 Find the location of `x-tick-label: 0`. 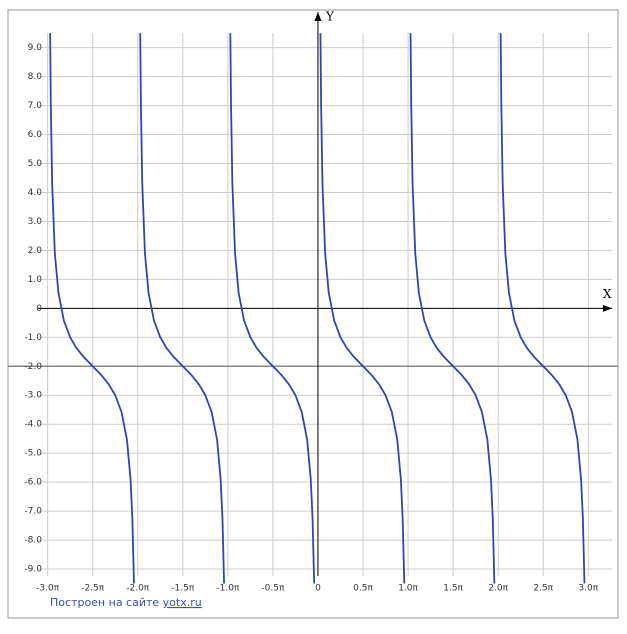

x-tick-label: 0 is located at coordinates (318, 589).